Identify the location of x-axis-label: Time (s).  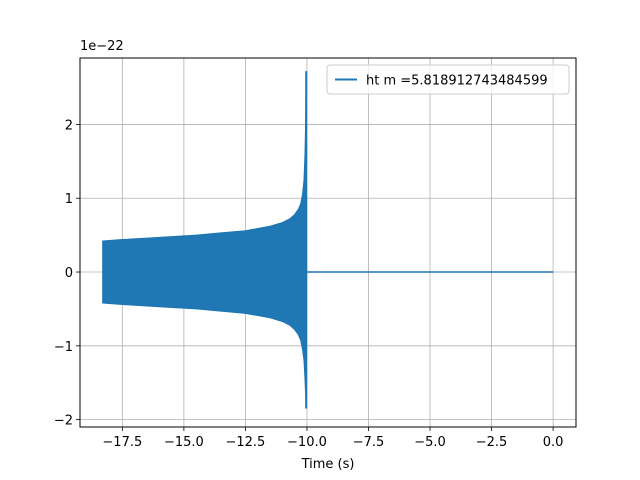
(328, 464).